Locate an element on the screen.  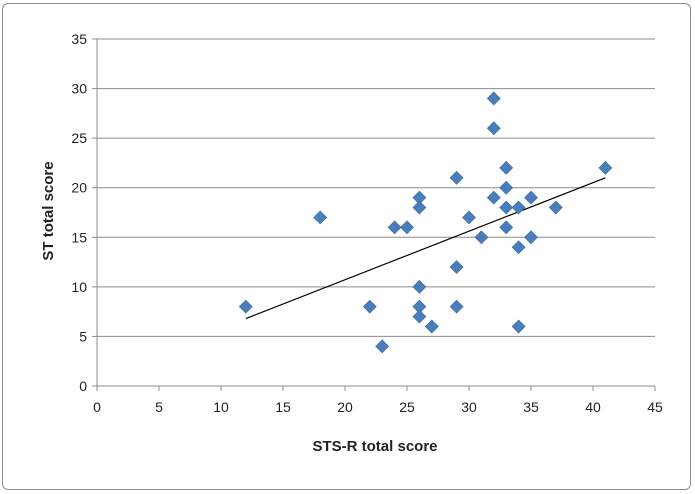
x-tick-label: 30 is located at coordinates (469, 407).